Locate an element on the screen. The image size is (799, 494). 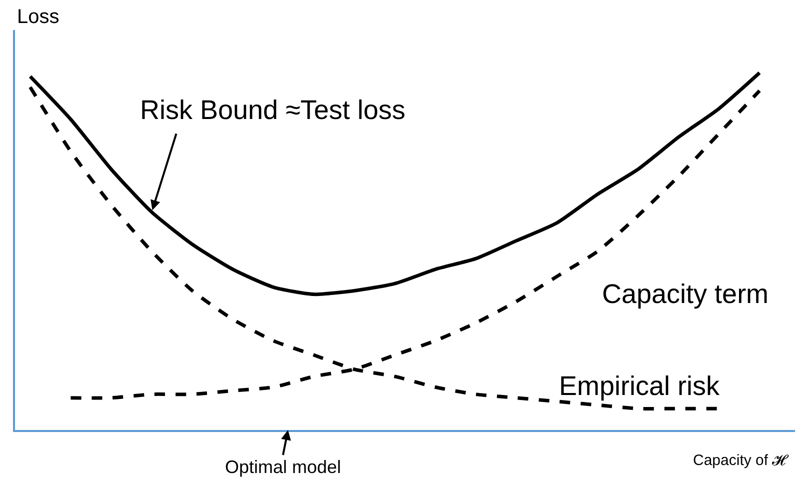
text: Optimal model is located at coordinates (283, 467).